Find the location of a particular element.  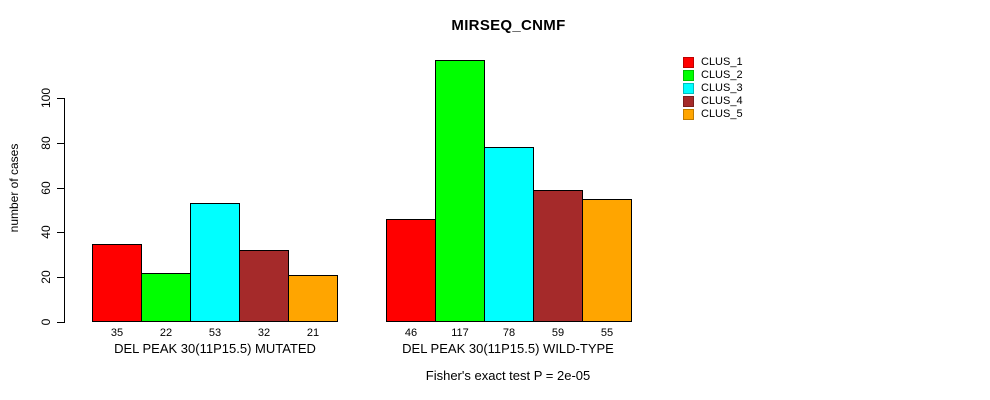

bar-value-label: 32 is located at coordinates (264, 333).